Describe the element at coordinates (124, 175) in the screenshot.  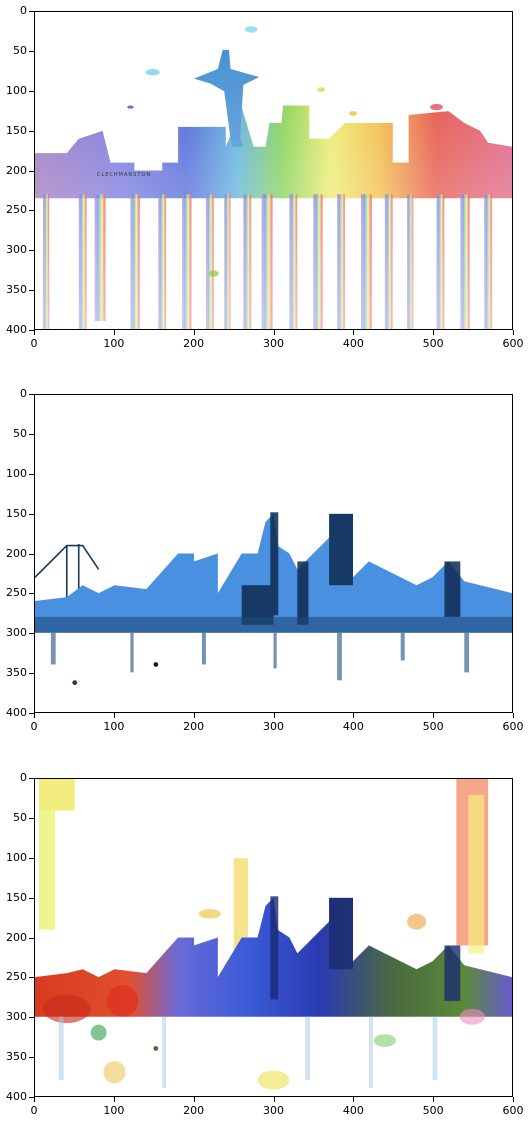
I see `watermark-text: CLECHMANSTON` at that location.